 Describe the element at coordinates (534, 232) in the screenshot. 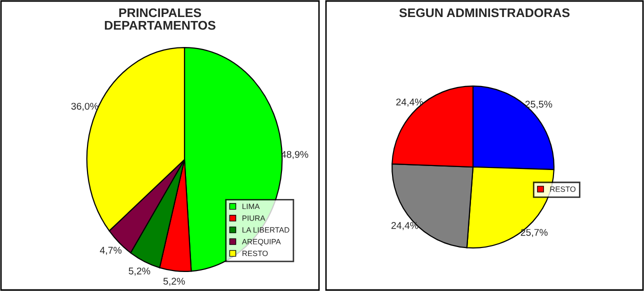

I see `data-label: 25,7%` at that location.